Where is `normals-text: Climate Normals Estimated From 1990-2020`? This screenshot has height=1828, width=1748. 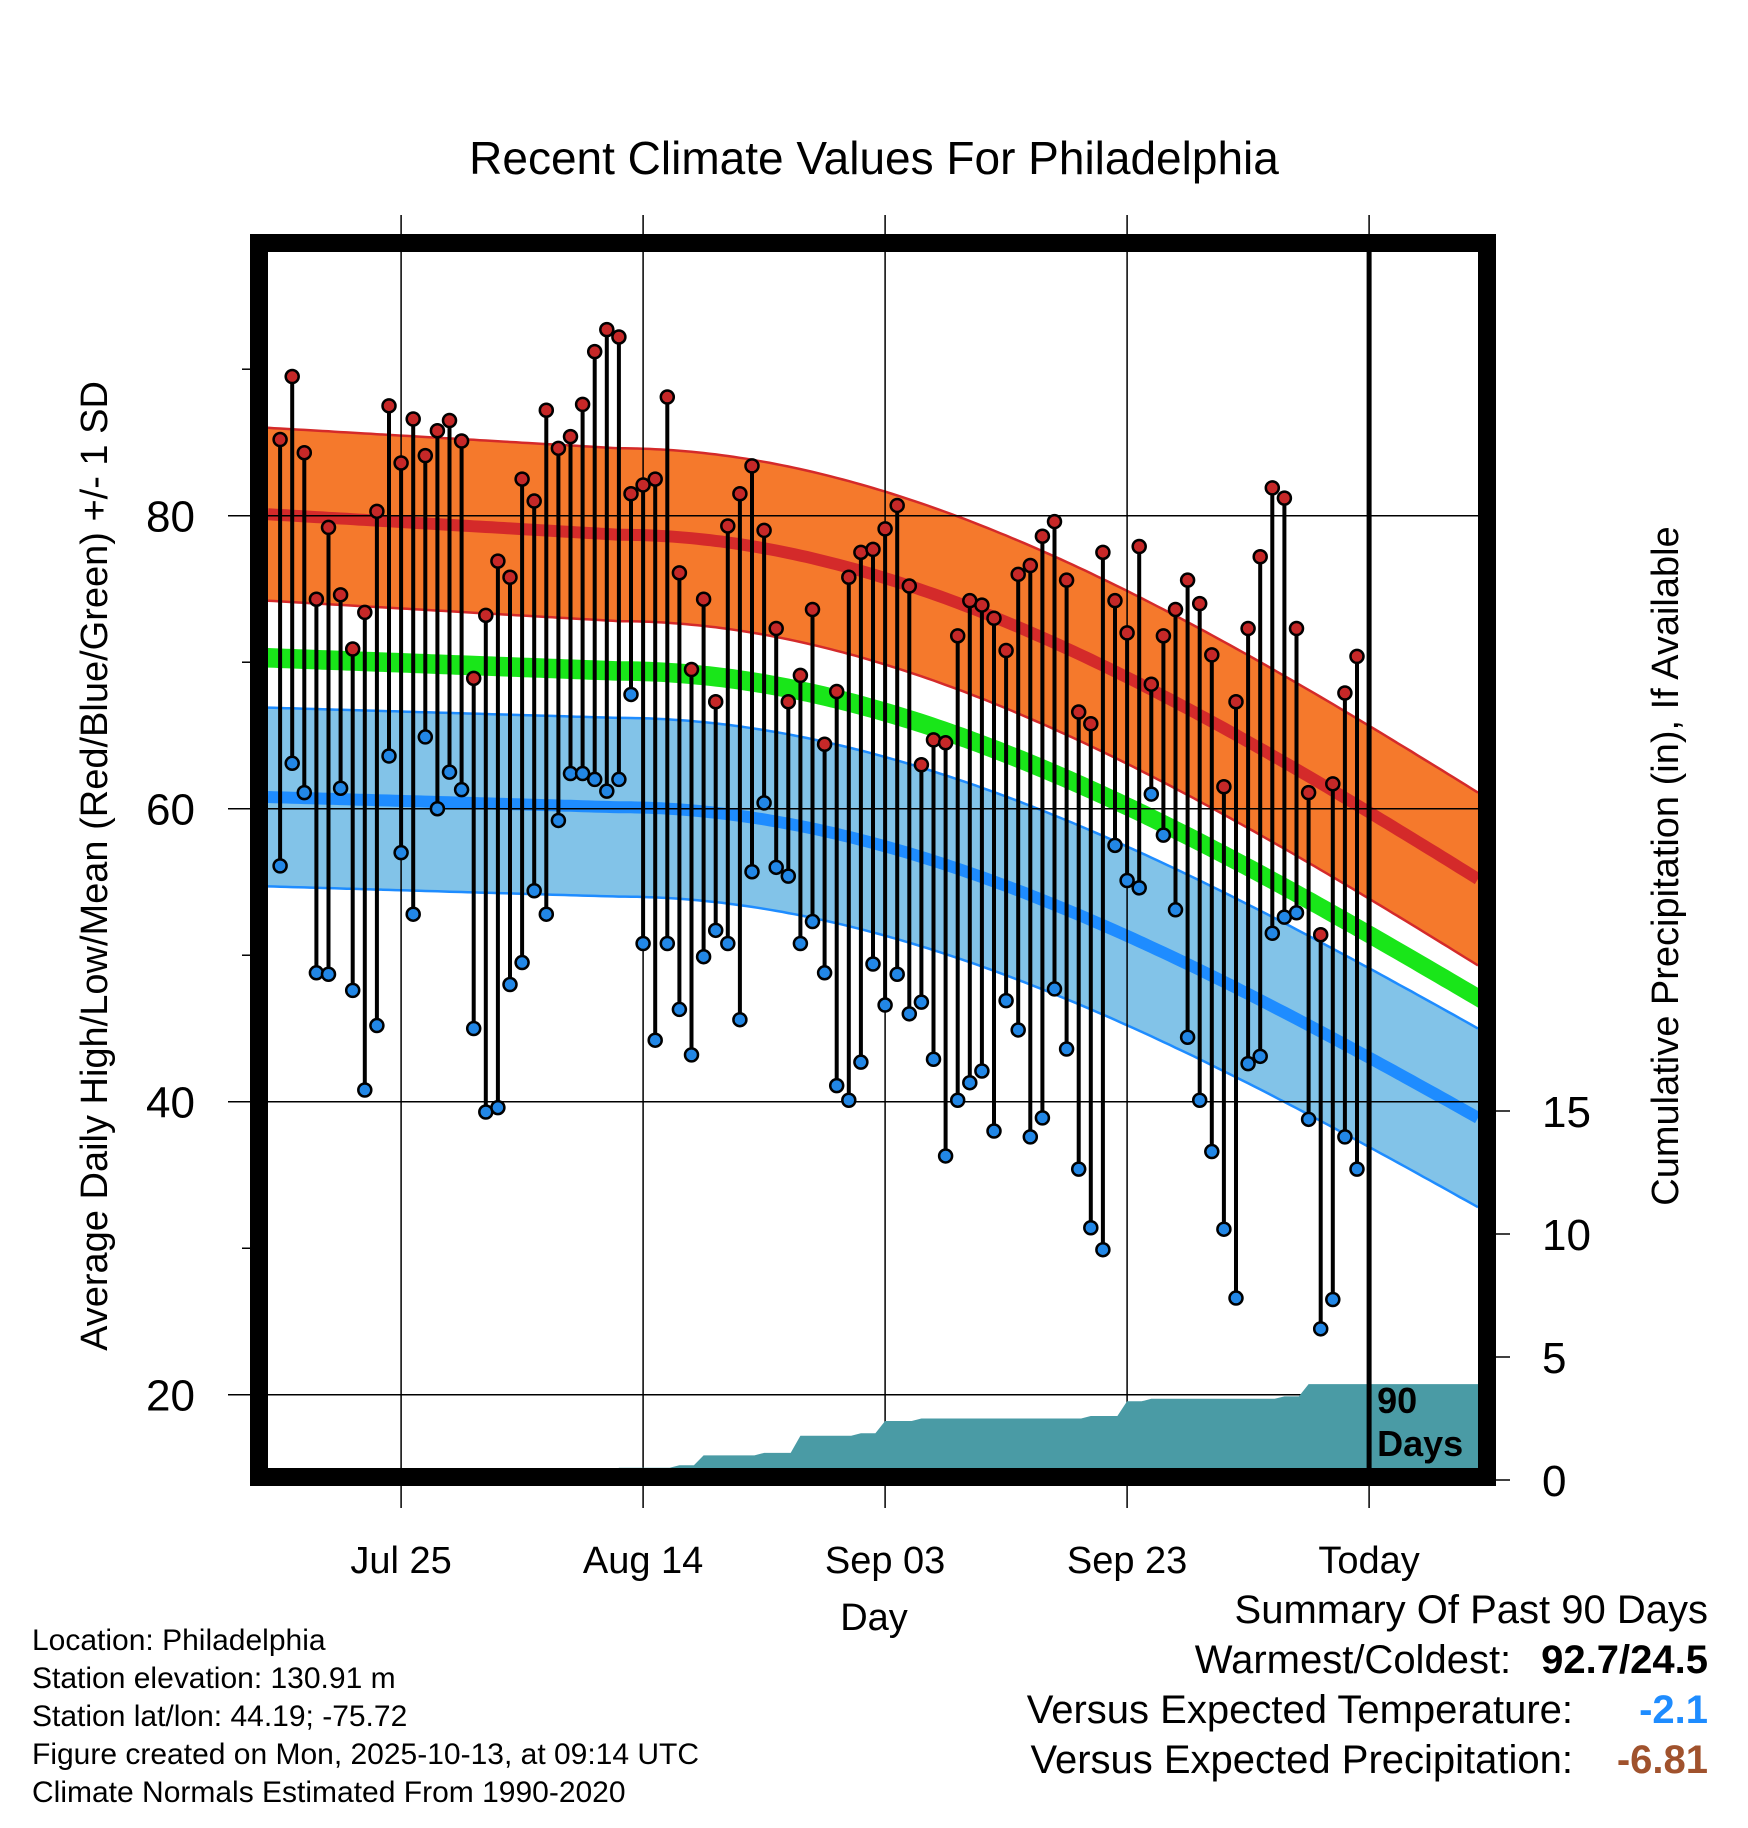
normals-text: Climate Normals Estimated From 1990-2020 is located at coordinates (329, 1792).